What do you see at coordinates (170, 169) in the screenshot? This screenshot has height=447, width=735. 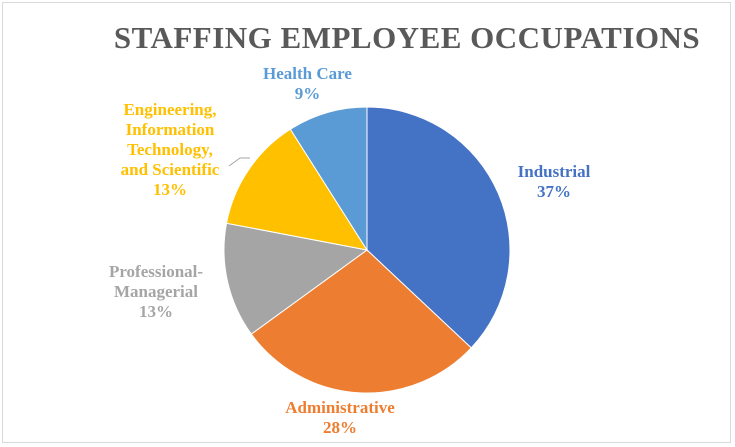 I see `slice-label-engineering-line4: and Scientific` at bounding box center [170, 169].